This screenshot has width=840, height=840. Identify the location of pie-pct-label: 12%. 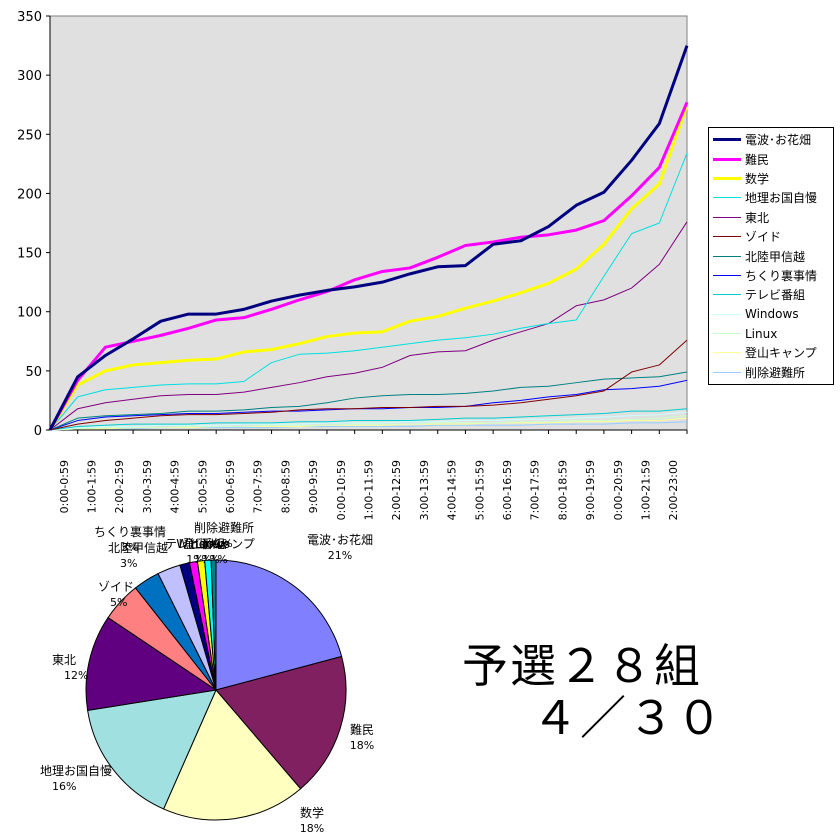
(76, 675).